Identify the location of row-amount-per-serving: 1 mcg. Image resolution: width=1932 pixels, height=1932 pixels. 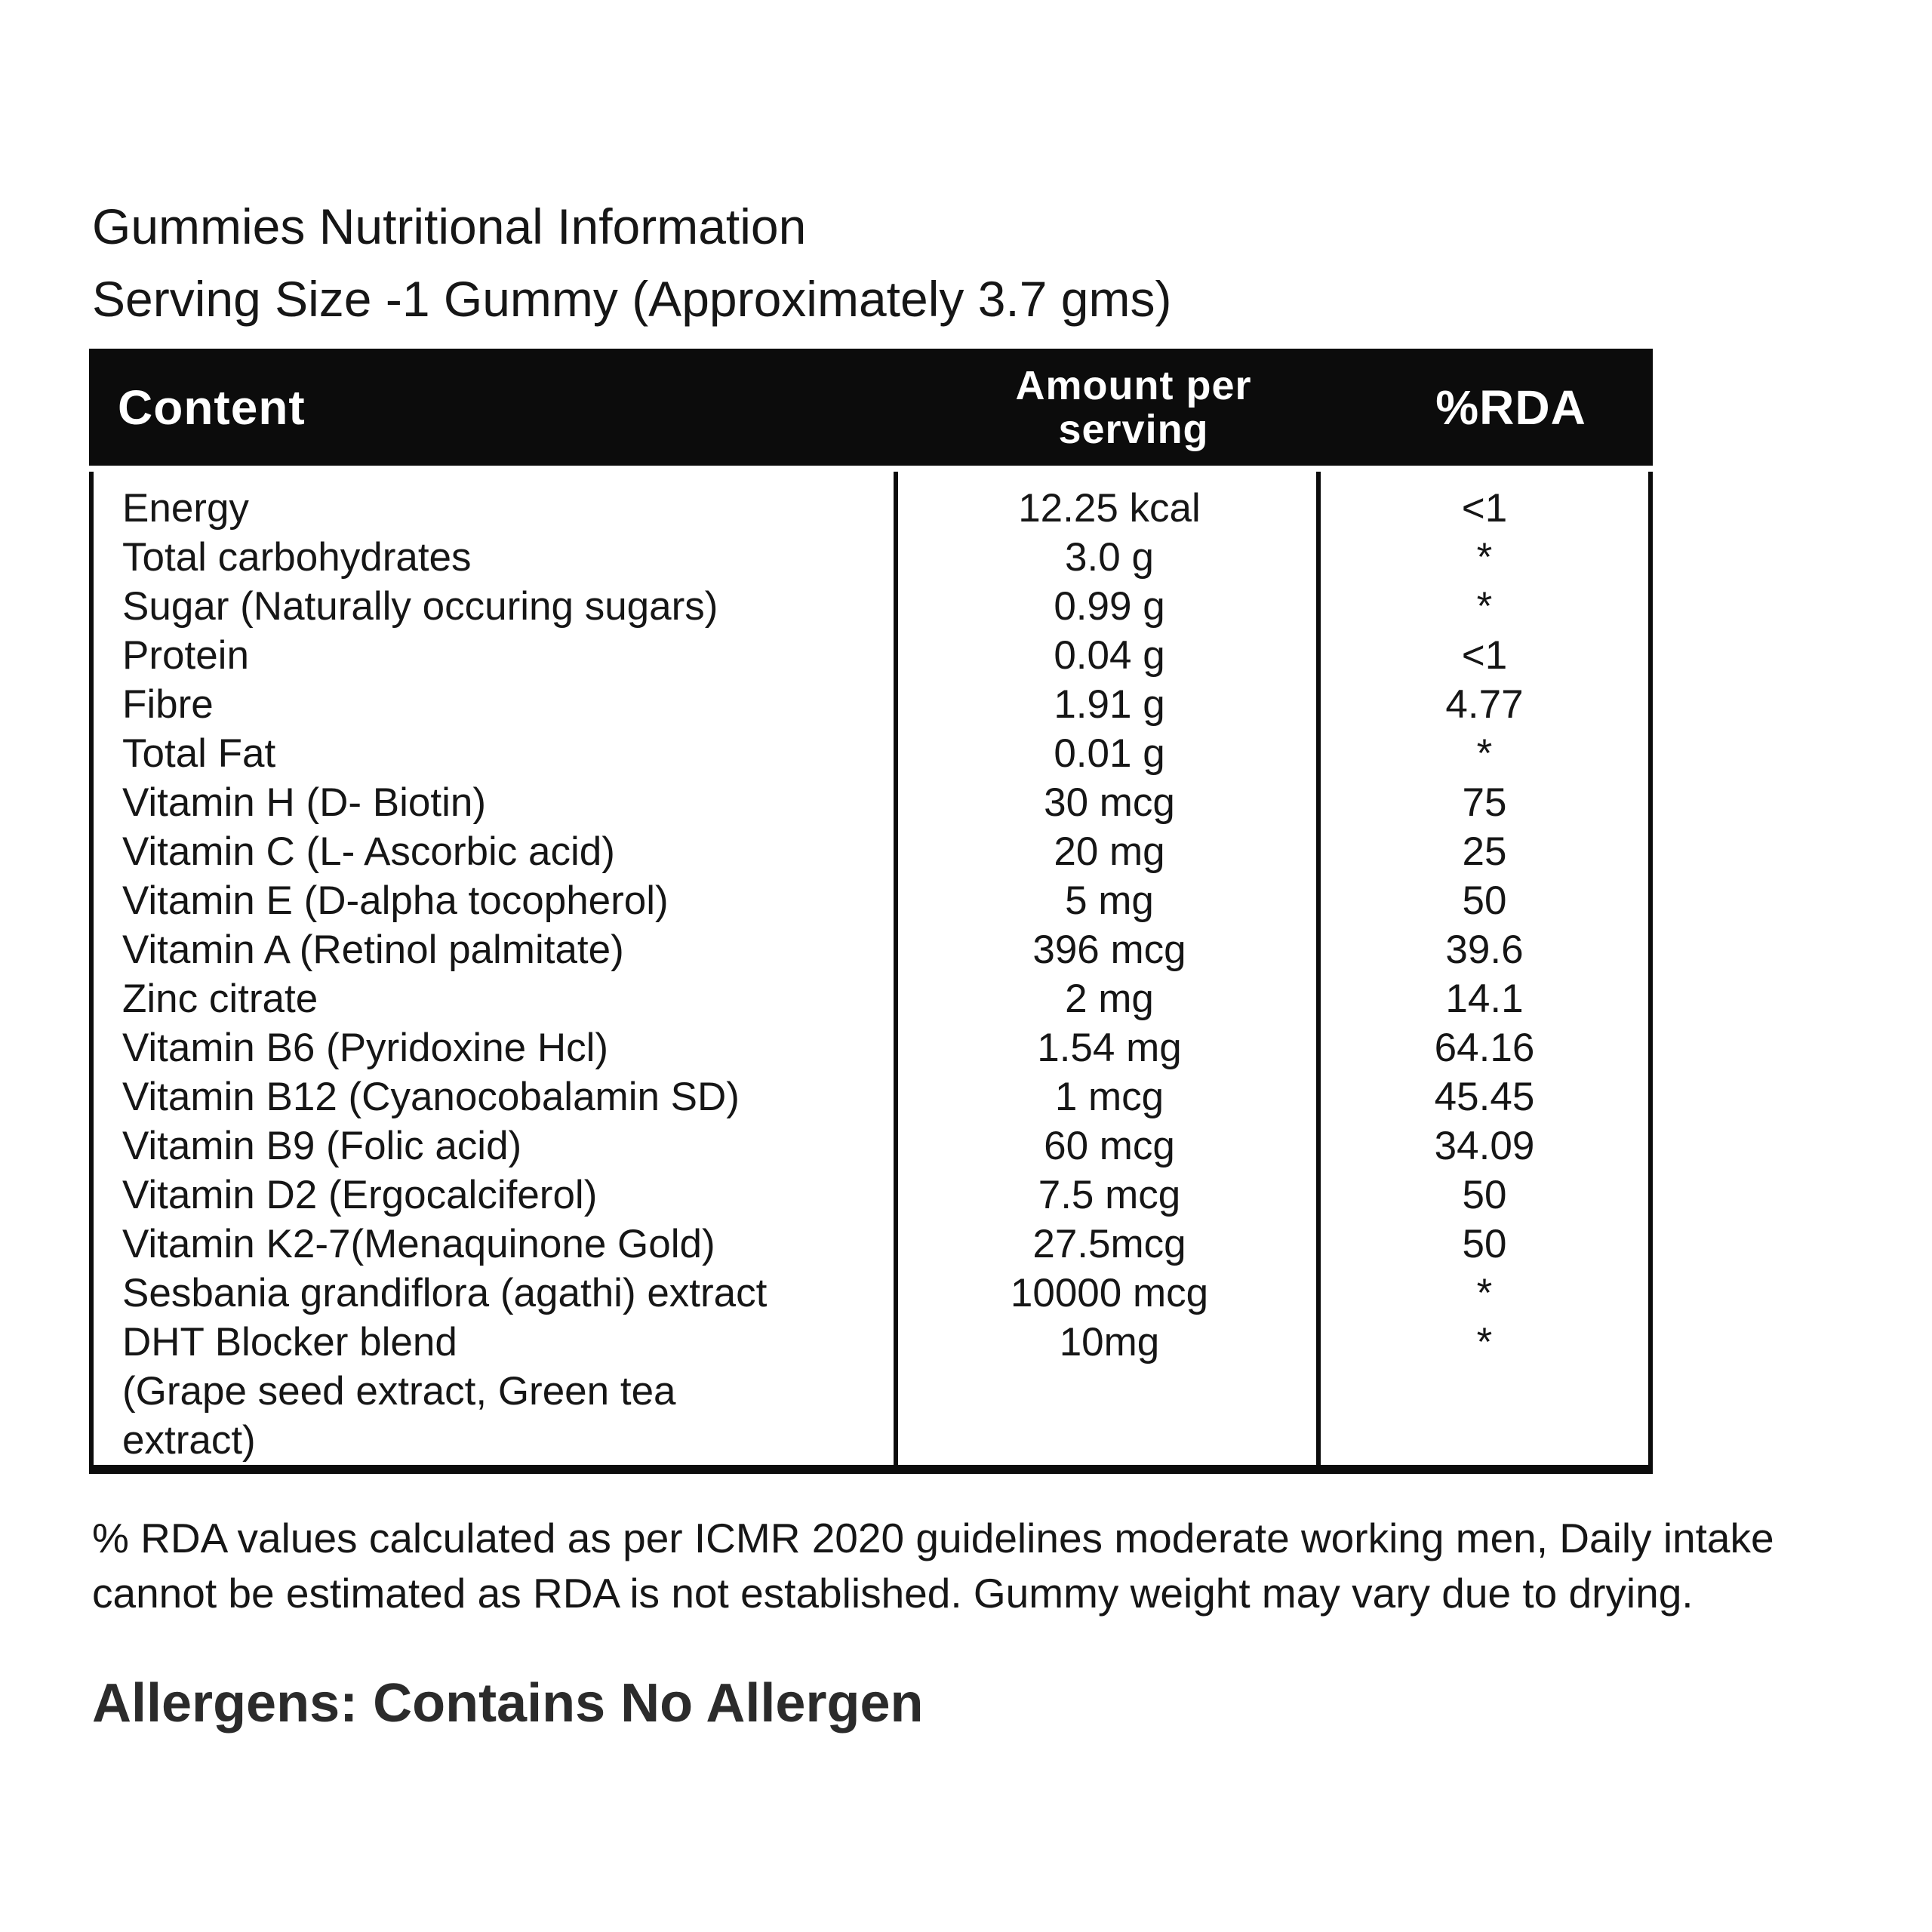
(1109, 1097).